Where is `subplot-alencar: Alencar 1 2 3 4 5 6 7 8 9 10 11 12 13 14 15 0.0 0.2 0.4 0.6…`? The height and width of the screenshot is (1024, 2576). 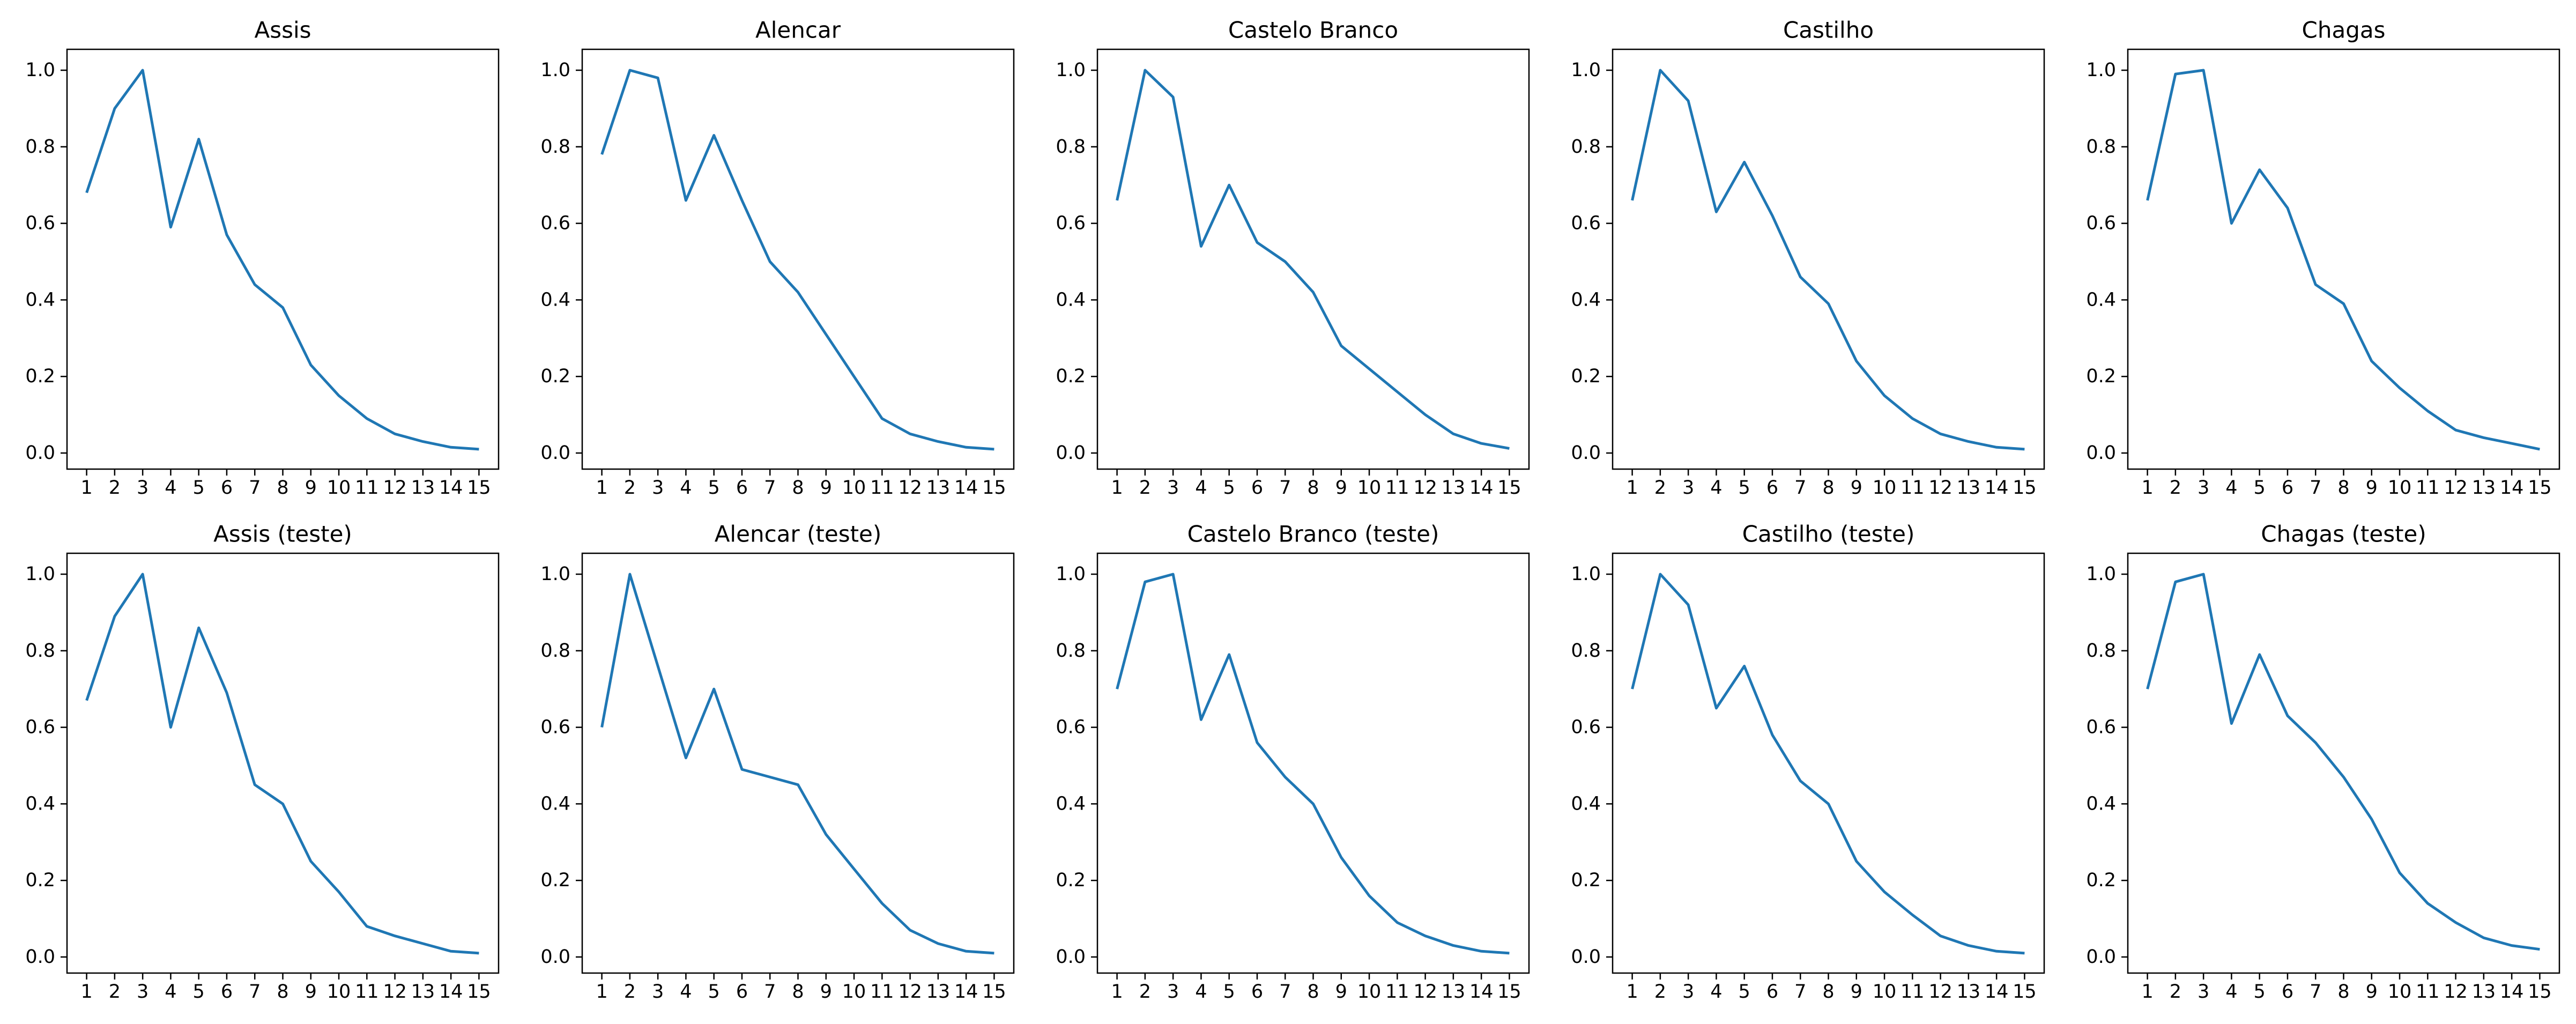
subplot-alencar: Alencar 1 2 3 4 5 6 7 8 9 10 11 12 13 14 15 0.0 0.2 0.4 0.6… is located at coordinates (773, 256).